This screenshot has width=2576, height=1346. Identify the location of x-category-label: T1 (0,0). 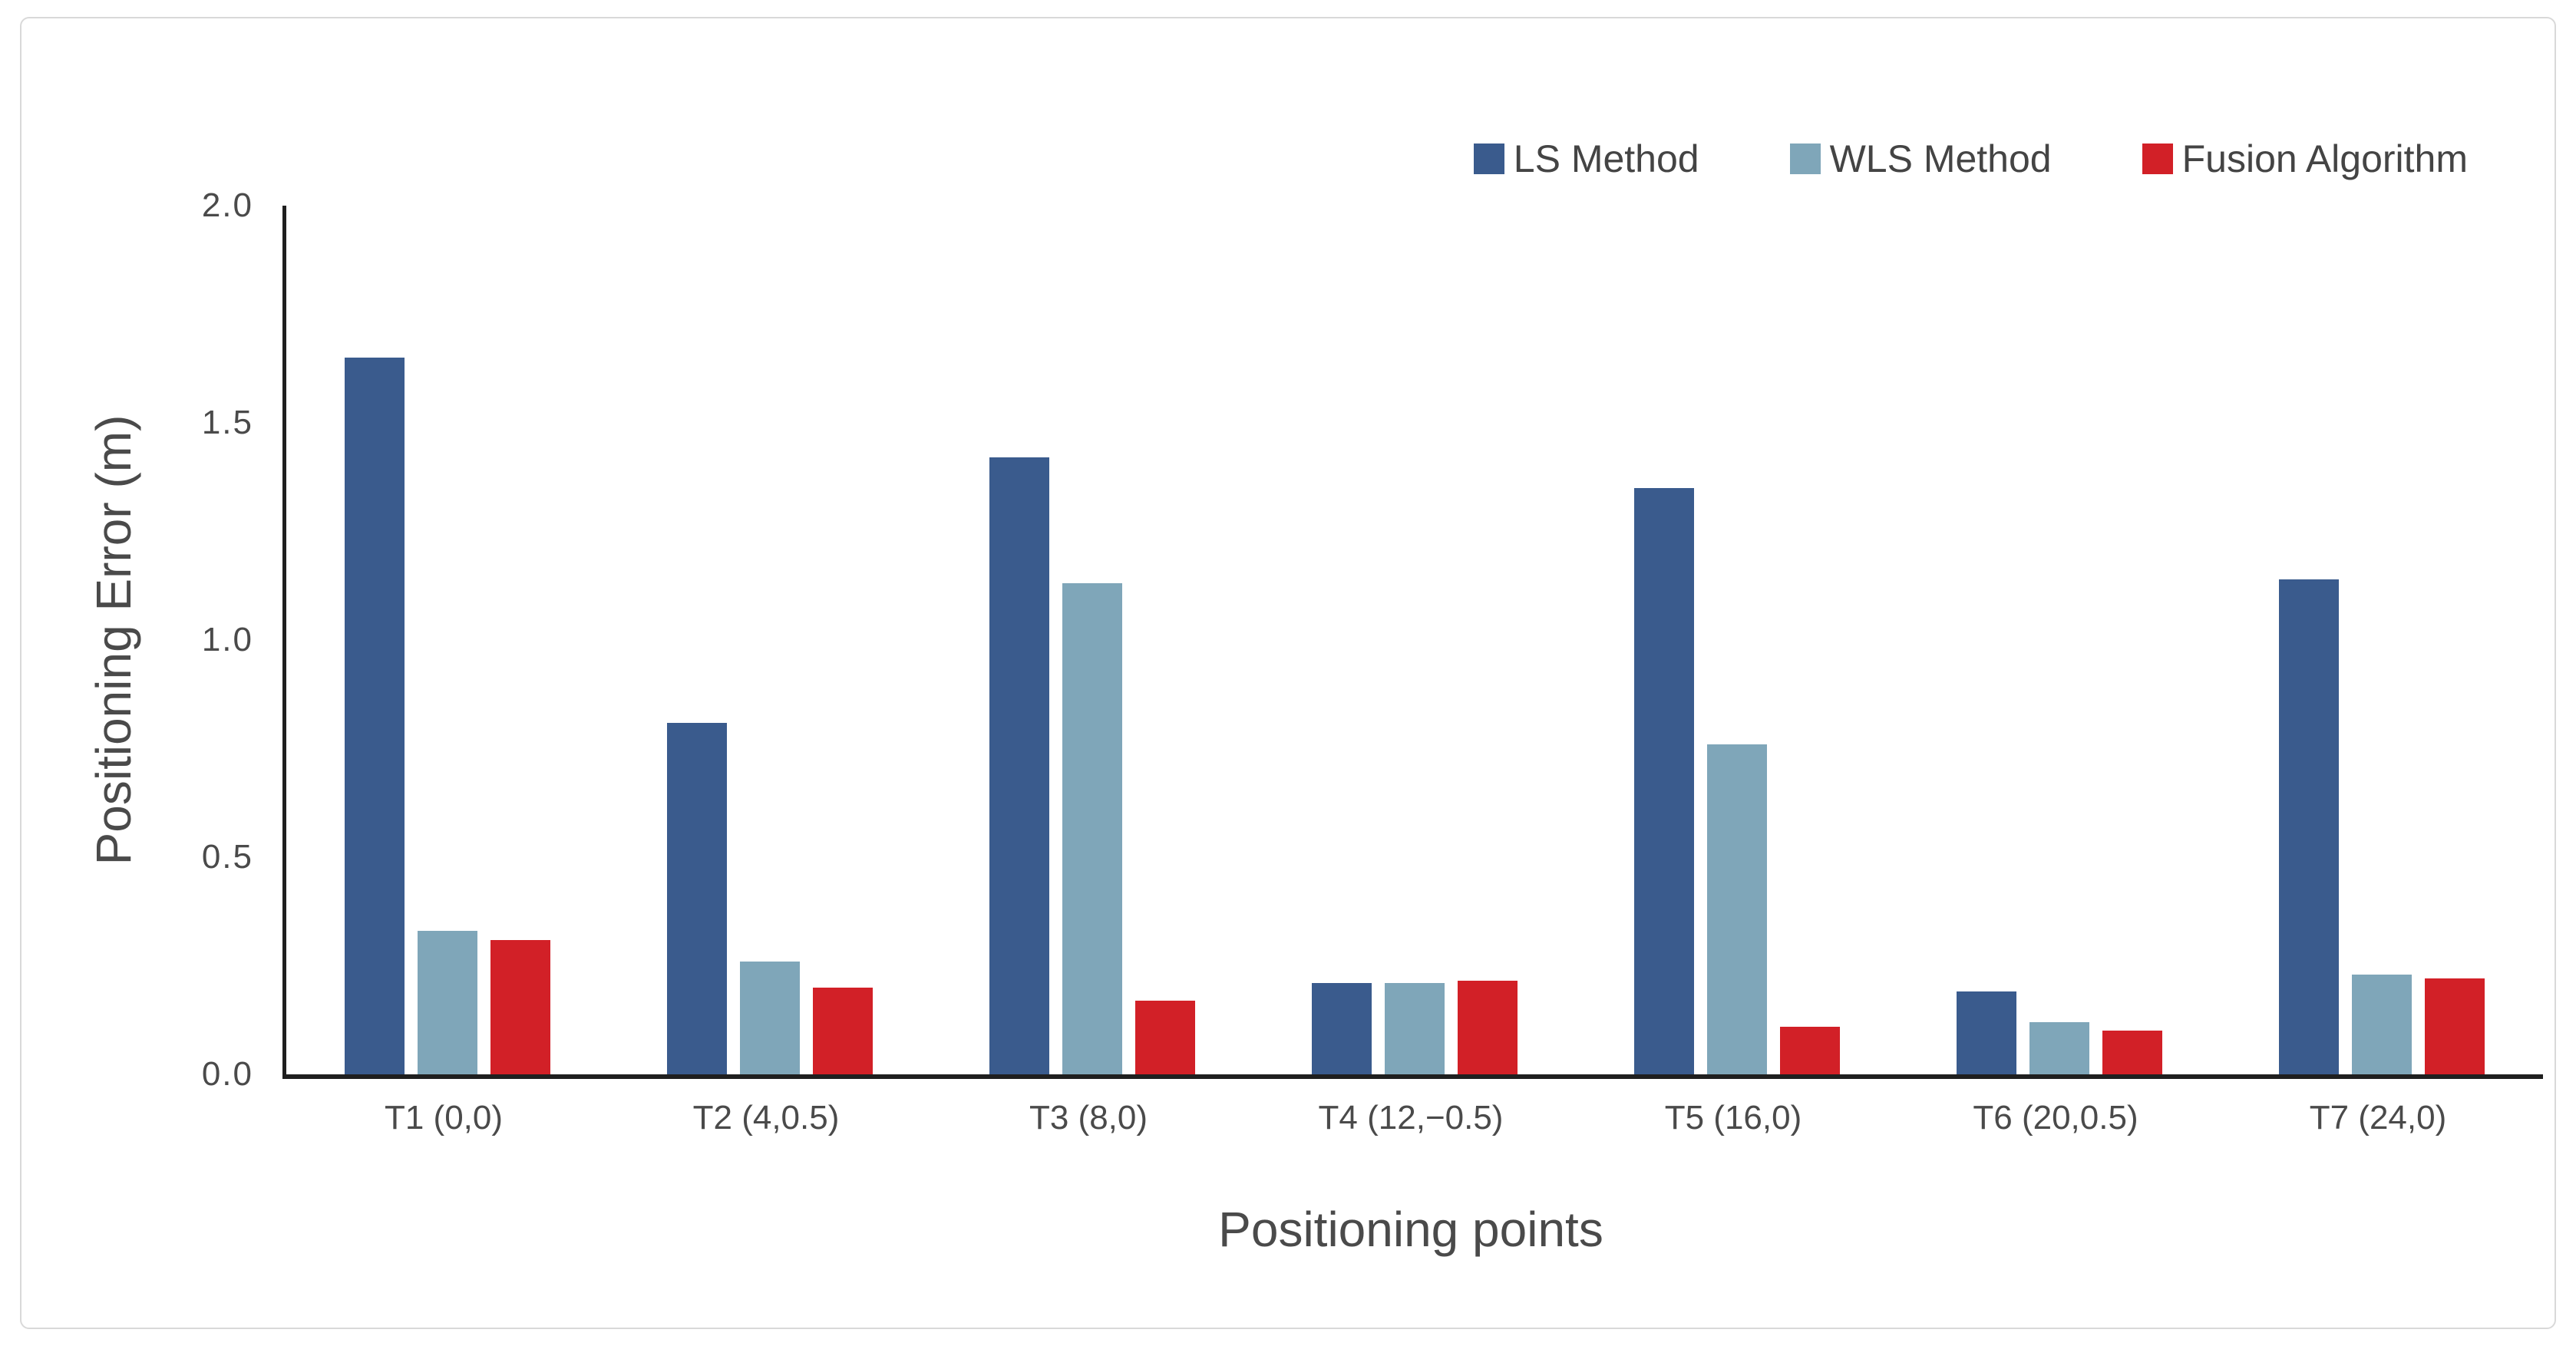
(444, 1118).